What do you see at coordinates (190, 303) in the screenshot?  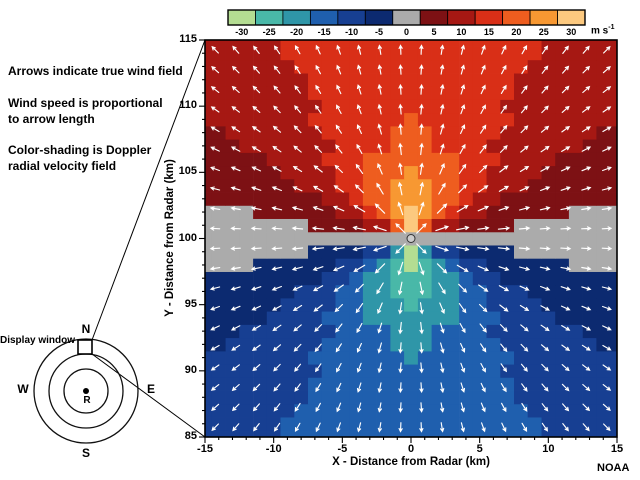 I see `y-tick-label: 95` at bounding box center [190, 303].